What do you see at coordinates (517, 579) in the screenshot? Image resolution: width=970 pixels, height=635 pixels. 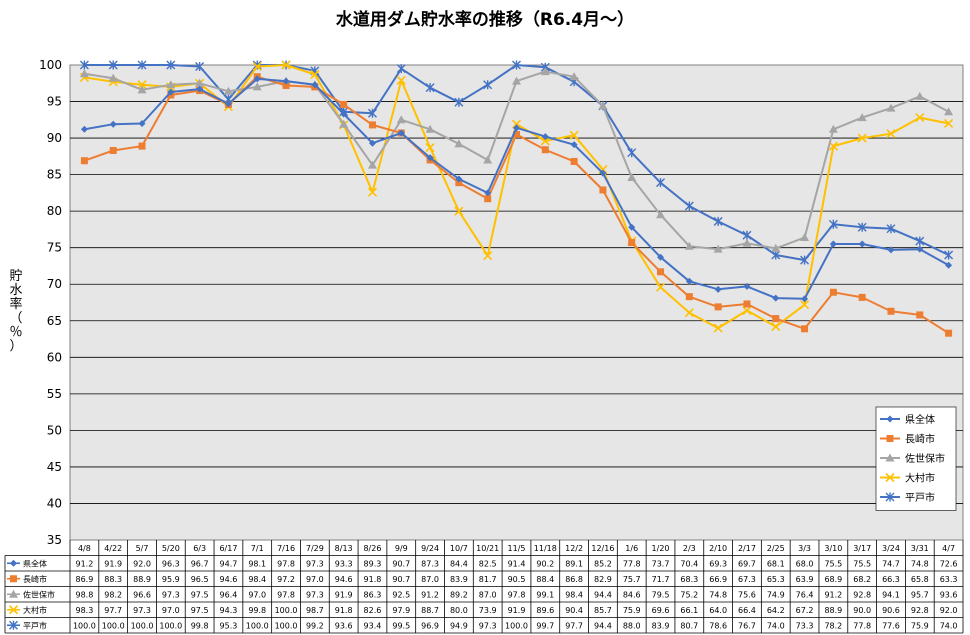 I see `data-label: 90.5` at bounding box center [517, 579].